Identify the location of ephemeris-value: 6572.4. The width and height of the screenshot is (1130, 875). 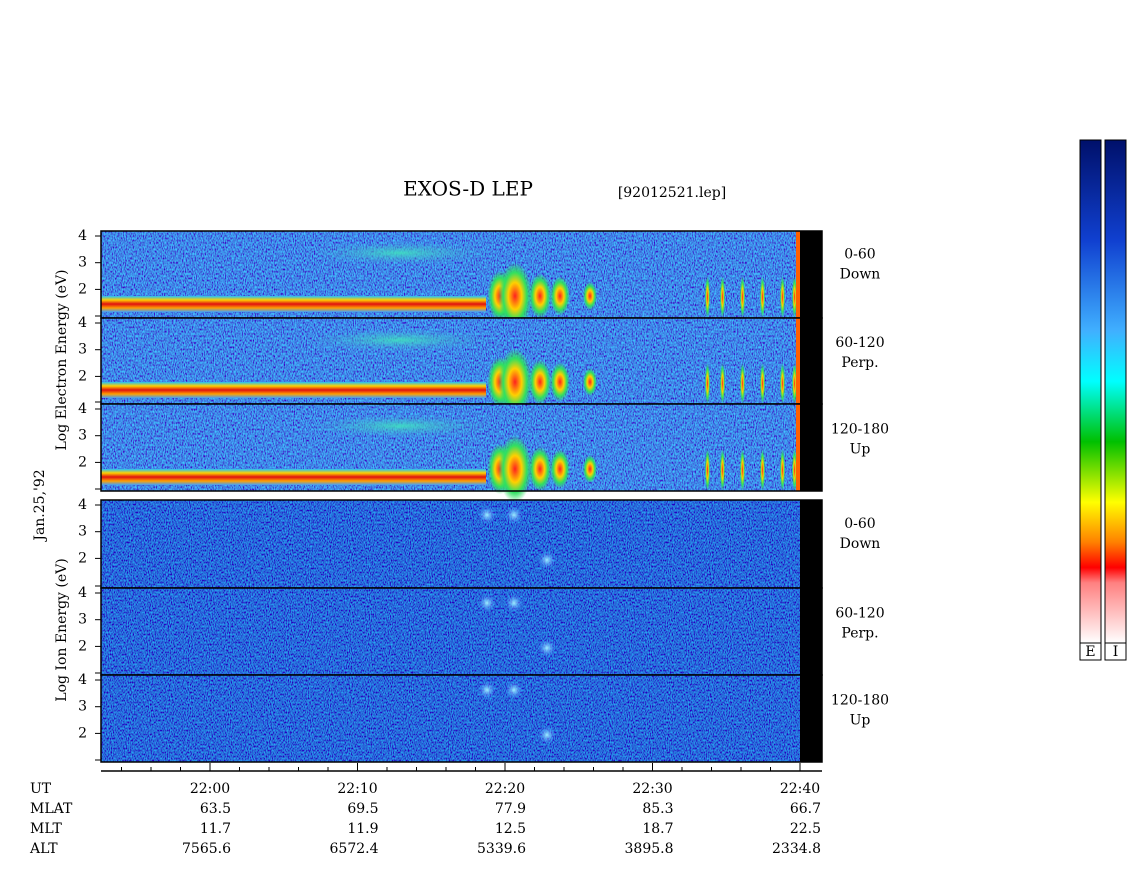
(354, 849).